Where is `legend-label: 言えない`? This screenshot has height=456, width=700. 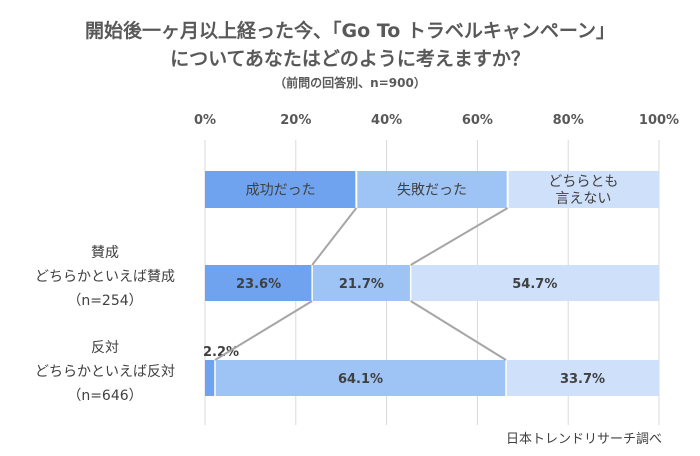 legend-label: 言えない is located at coordinates (583, 199).